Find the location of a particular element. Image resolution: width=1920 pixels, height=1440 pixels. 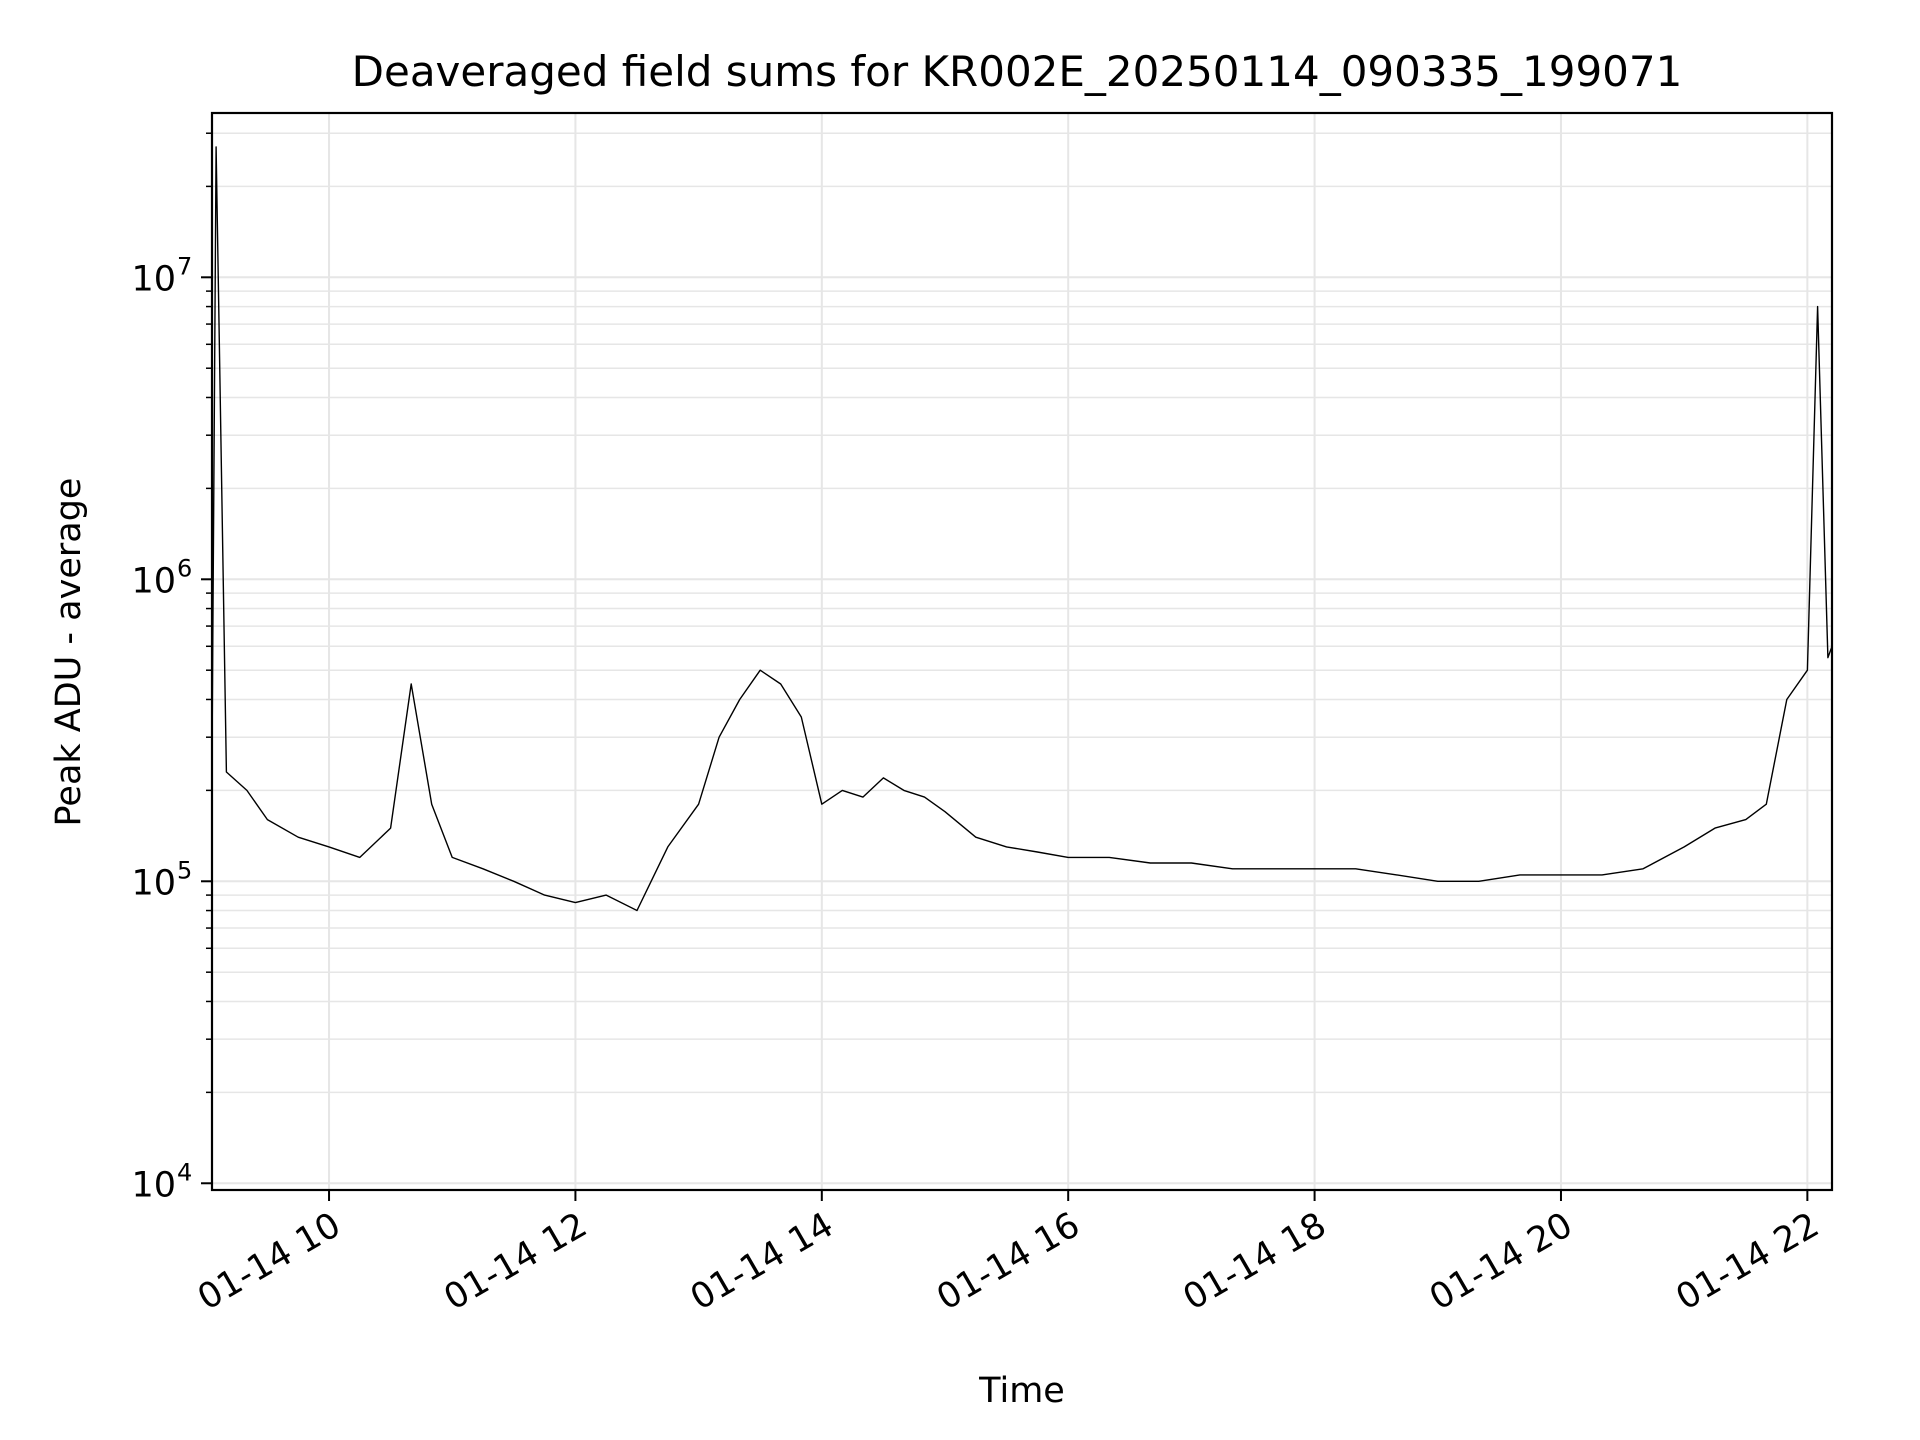

y-tick-exponent: 6 is located at coordinates (184, 568).